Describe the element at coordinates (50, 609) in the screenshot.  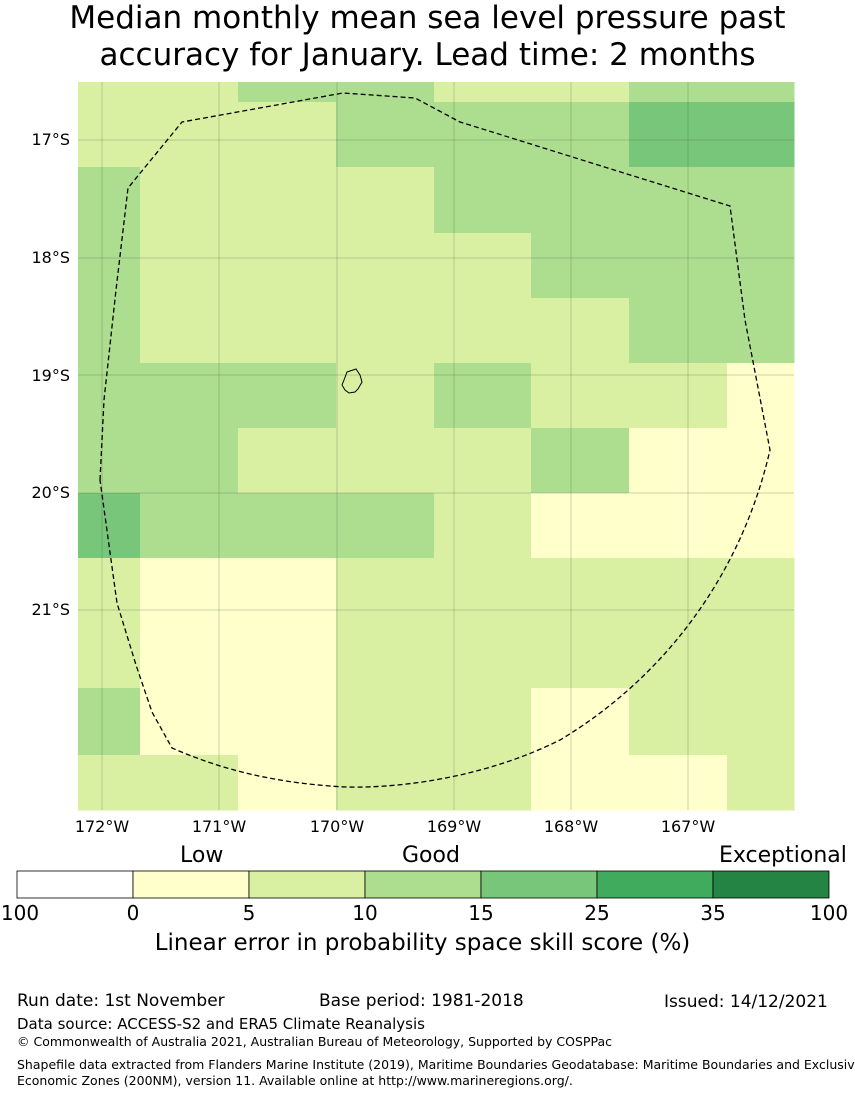
I see `lat-label-21s: 21°S` at that location.